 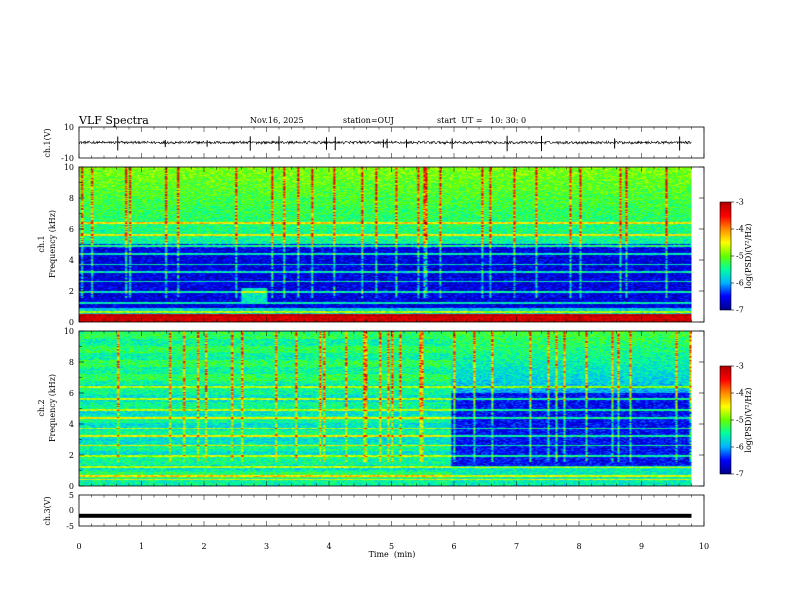 I want to click on time-tick-label: 7, so click(x=516, y=546).